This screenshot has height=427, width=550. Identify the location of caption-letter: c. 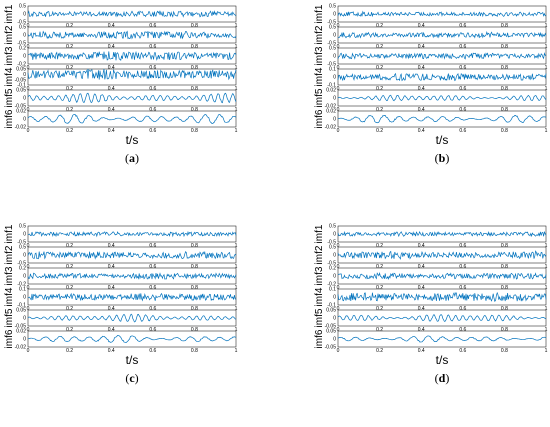
(132, 378).